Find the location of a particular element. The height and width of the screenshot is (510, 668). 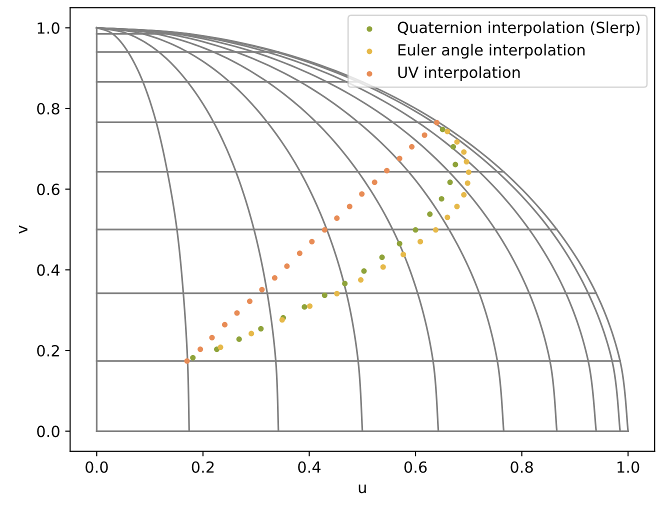

y-tick-label: 0.2 is located at coordinates (48, 350).